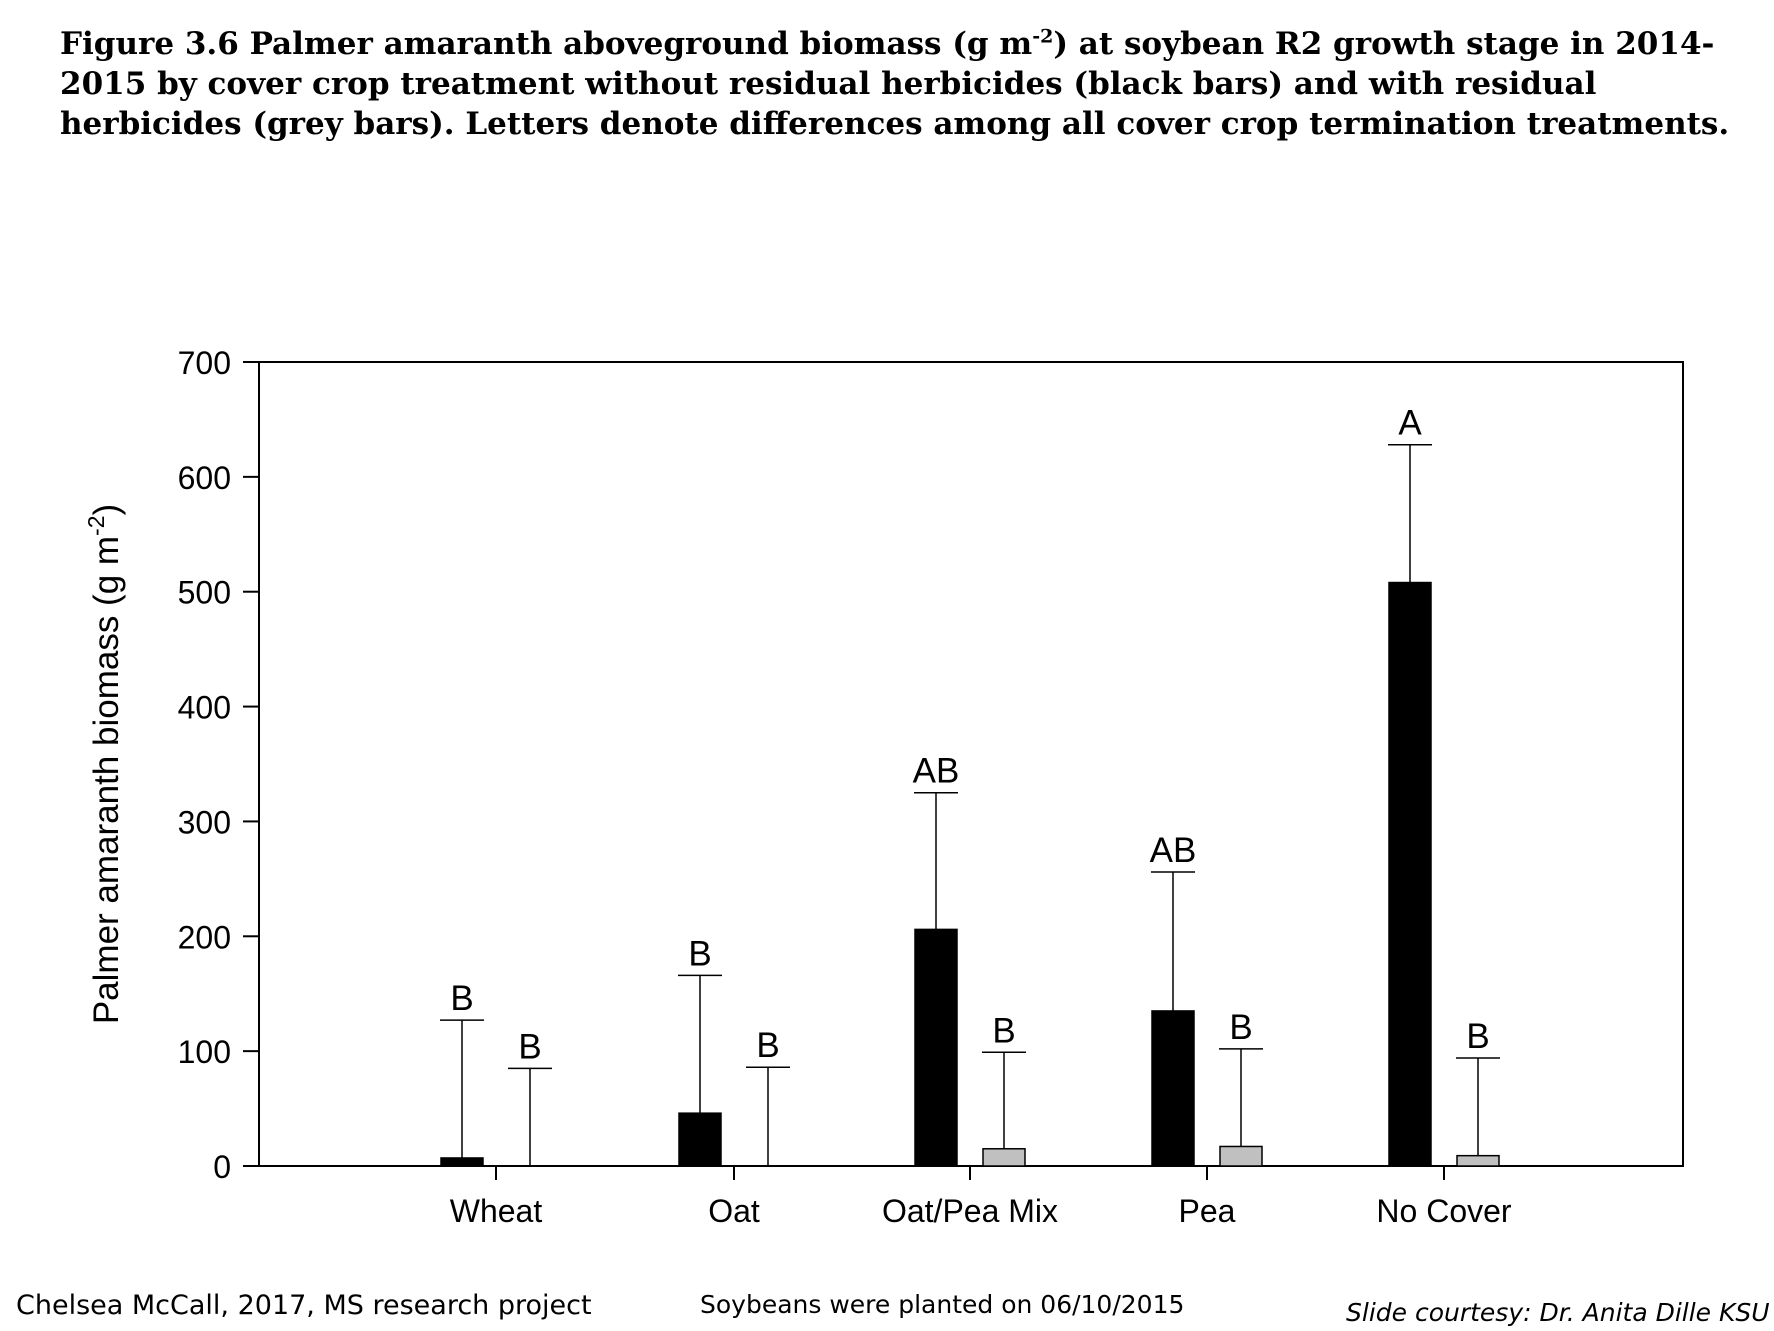 This screenshot has height=1331, width=1774. Describe the element at coordinates (204, 937) in the screenshot. I see `y-tick-label: 200` at that location.